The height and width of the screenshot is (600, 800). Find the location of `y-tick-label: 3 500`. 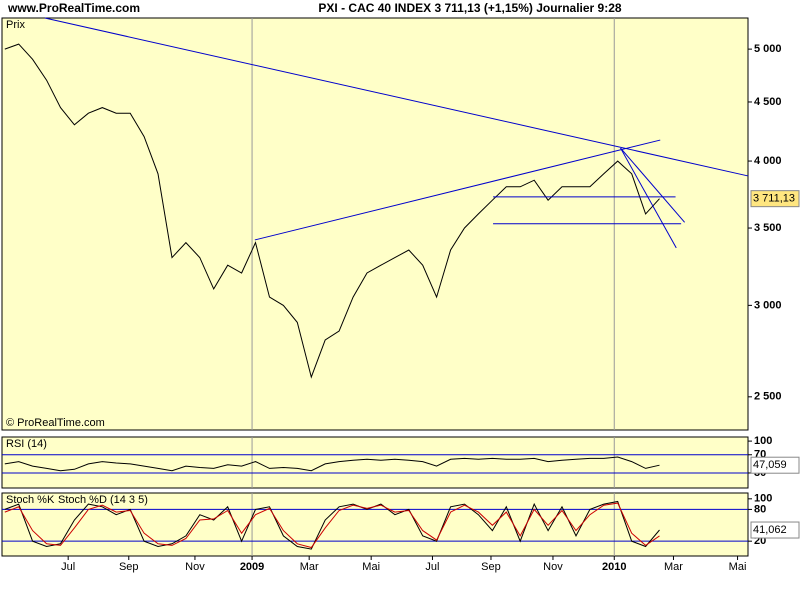

y-tick-label: 3 500 is located at coordinates (768, 228).